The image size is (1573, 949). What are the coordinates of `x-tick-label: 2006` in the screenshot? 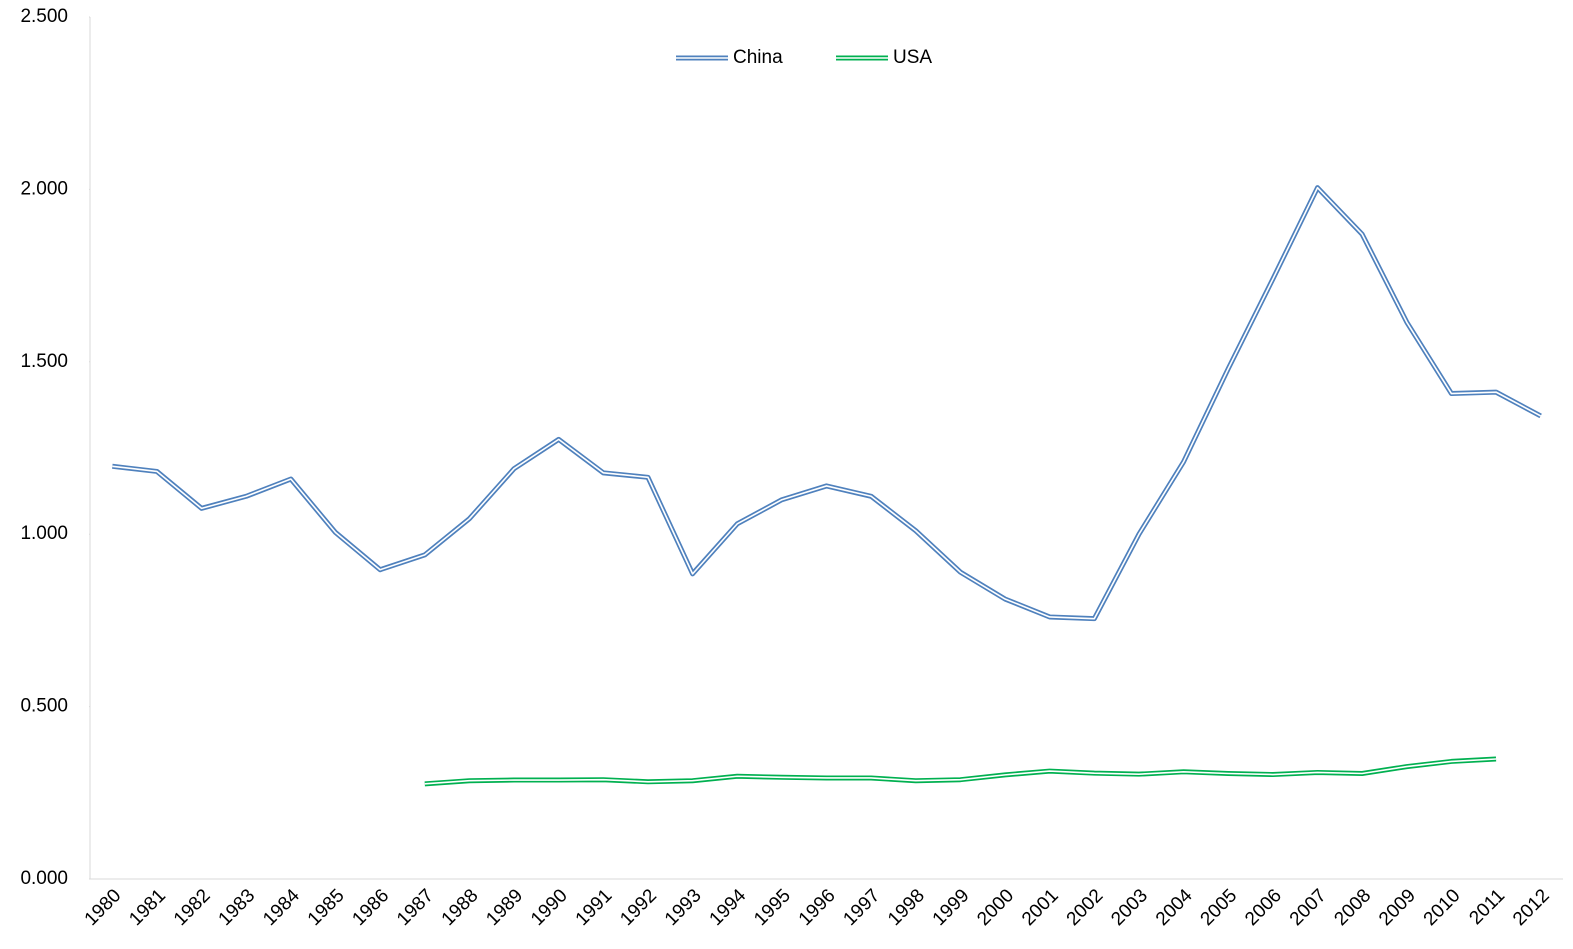 It's located at (1263, 907).